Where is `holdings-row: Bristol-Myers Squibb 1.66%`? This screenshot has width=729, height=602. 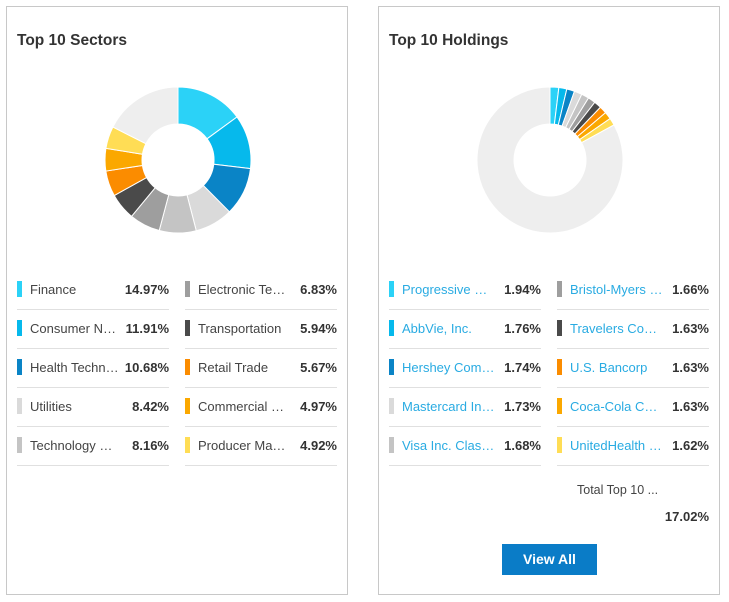
holdings-row: Bristol-Myers Squibb 1.66% is located at coordinates (633, 290).